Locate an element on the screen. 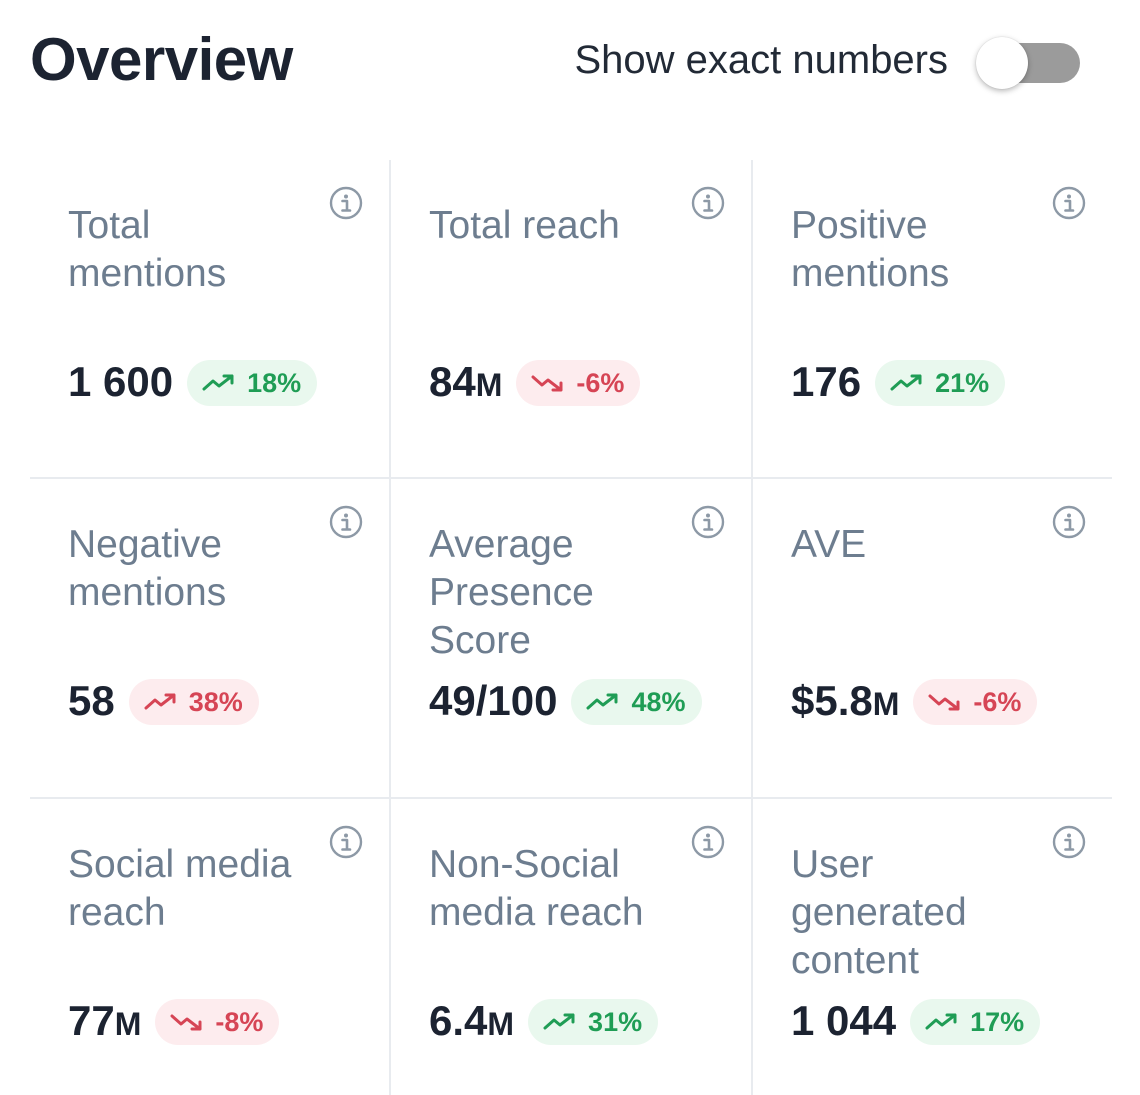  metric-value-row: 1 044 17% is located at coordinates (916, 1021).